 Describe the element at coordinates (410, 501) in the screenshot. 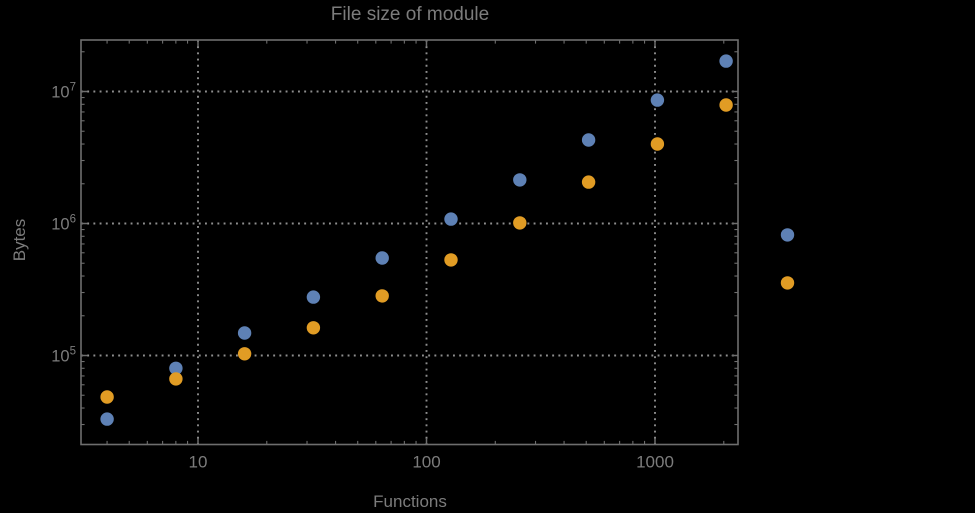

I see `x-axis-label: Functions` at that location.